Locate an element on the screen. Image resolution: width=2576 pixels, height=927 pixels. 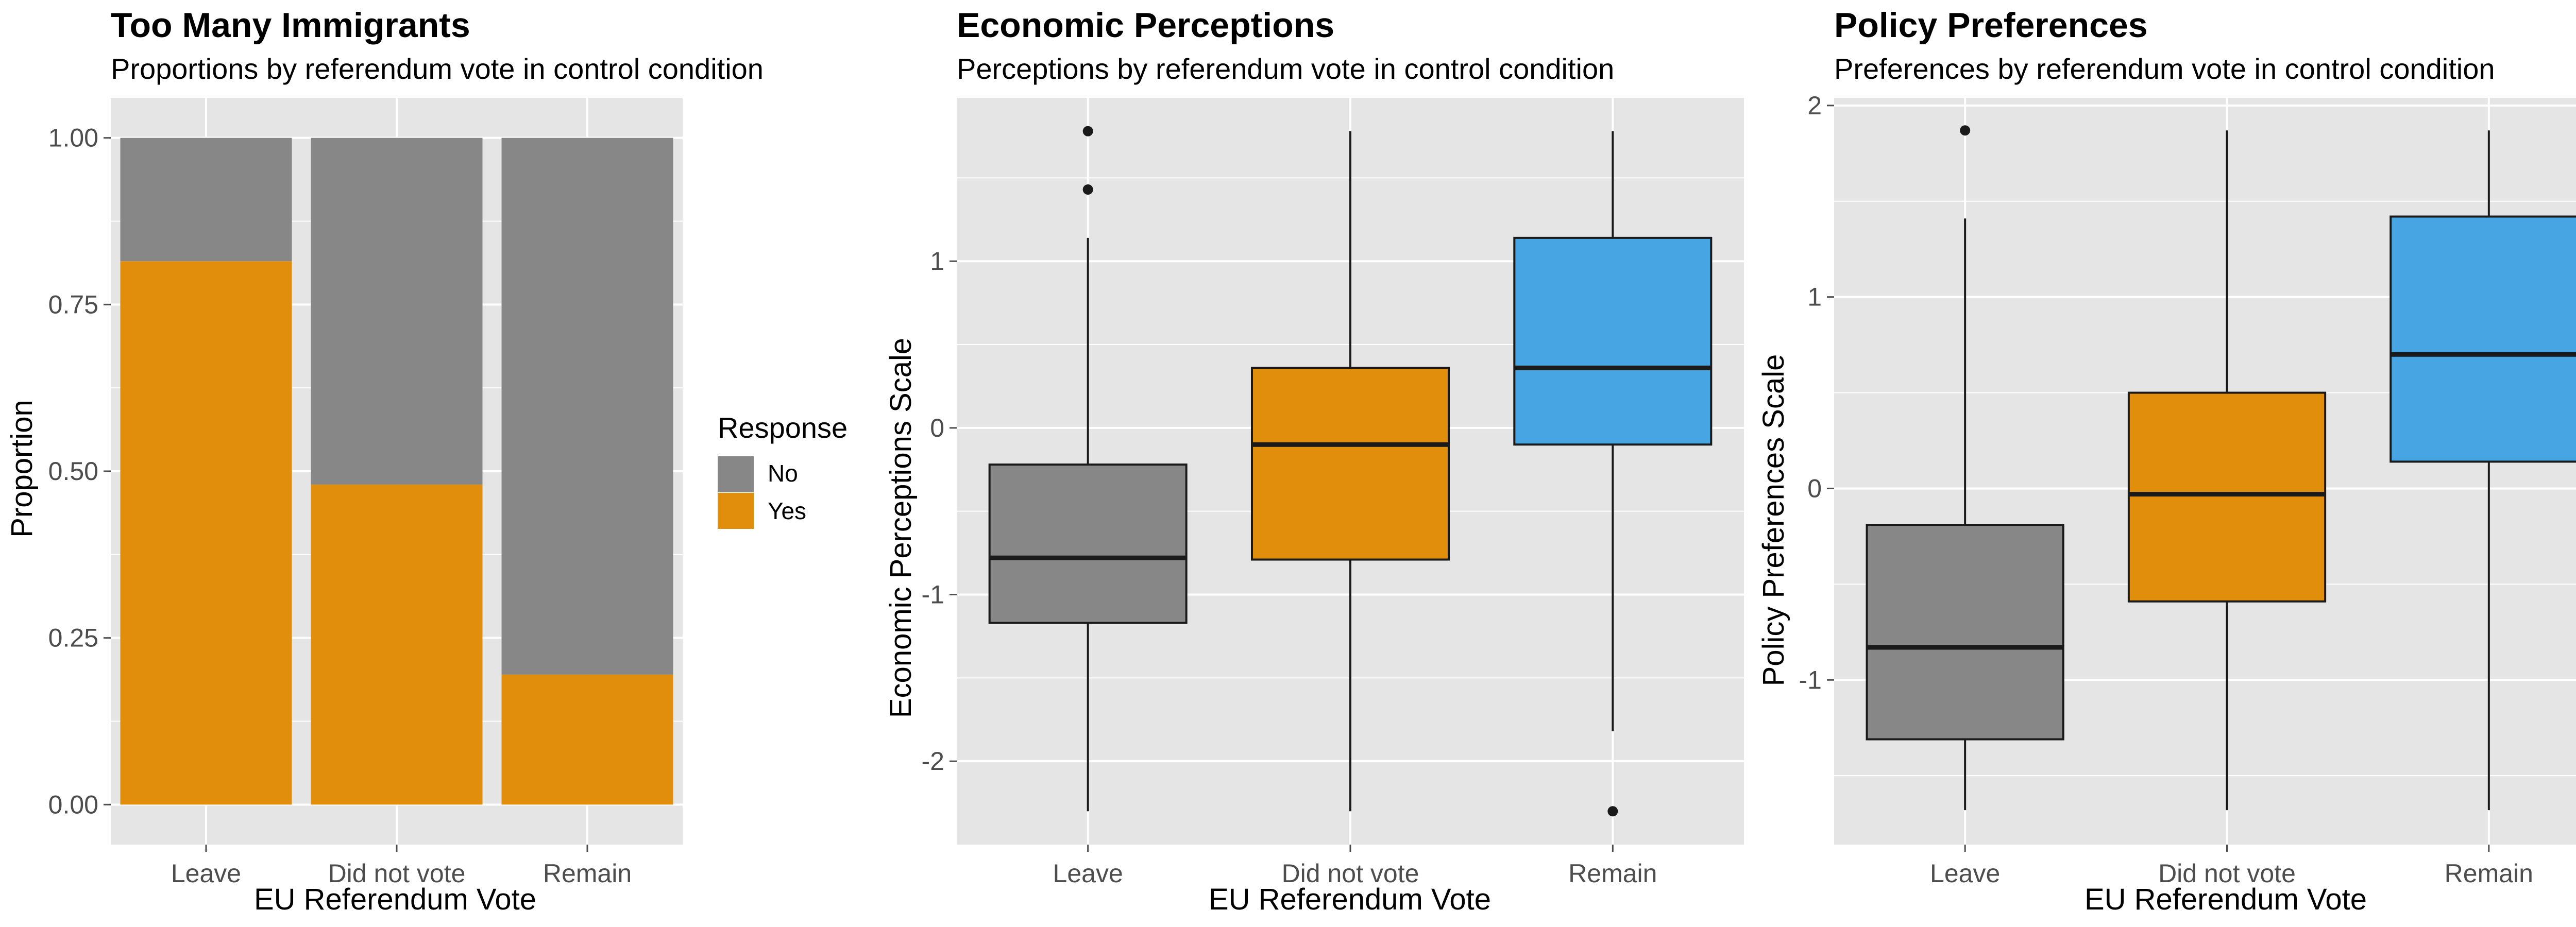
legend: Response No Yes is located at coordinates (783, 470).